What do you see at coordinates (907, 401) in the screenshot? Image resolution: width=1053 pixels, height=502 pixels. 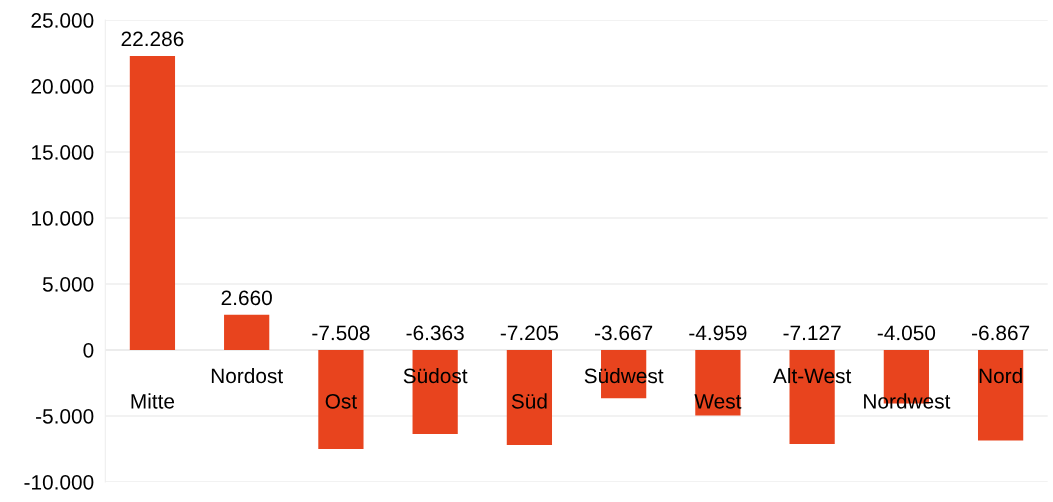 I see `x-tick-label: Nordwest` at bounding box center [907, 401].